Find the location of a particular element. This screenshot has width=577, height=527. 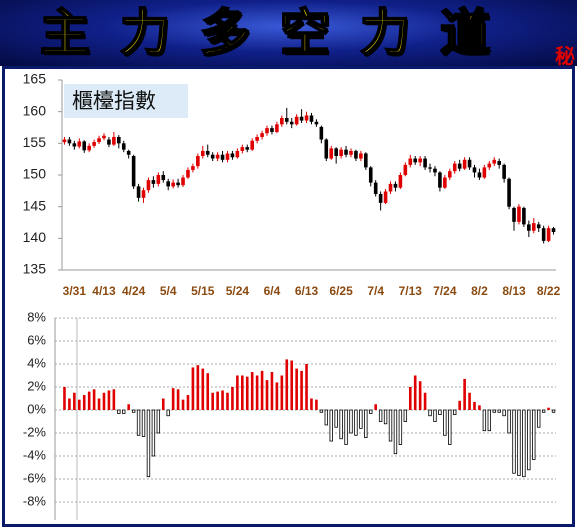

y-tick-label: -6% is located at coordinates (35, 477).